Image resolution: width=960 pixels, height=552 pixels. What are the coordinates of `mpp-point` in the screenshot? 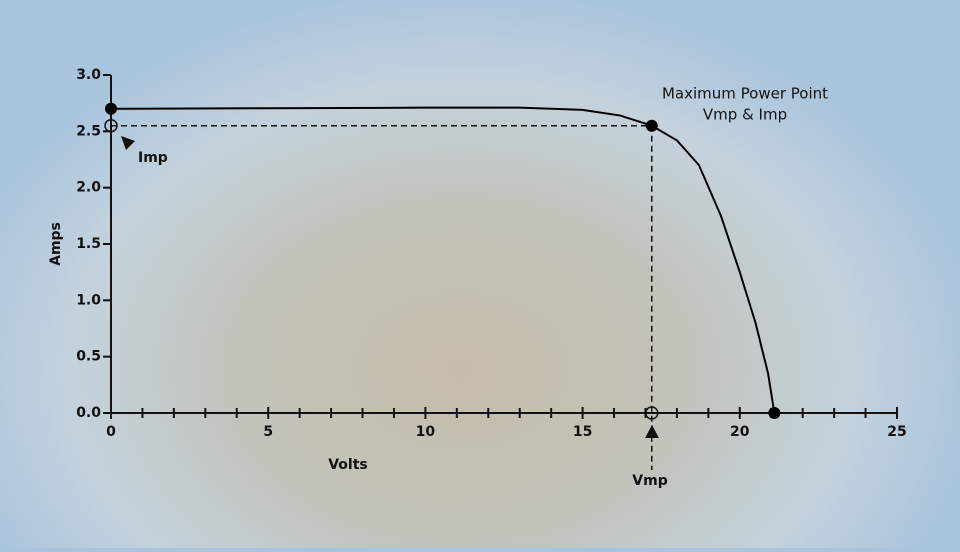 It's located at (651, 125).